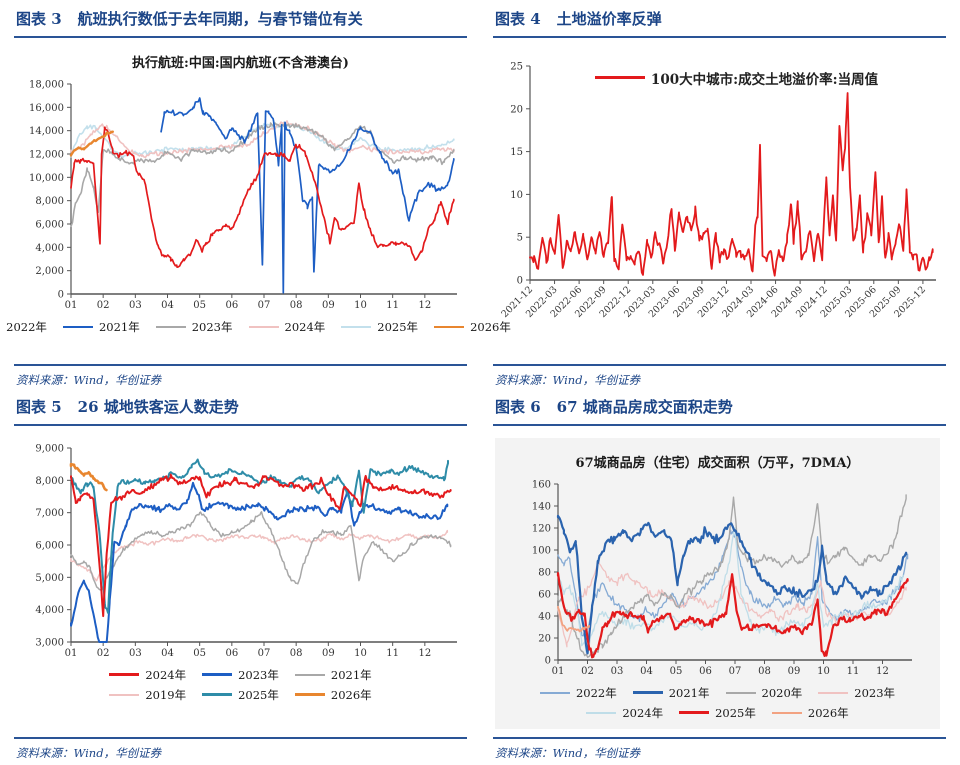 This screenshot has width=960, height=765. I want to click on figure-3-title: 航班执行数低于去年同期，与春节错位有关, so click(220, 19).